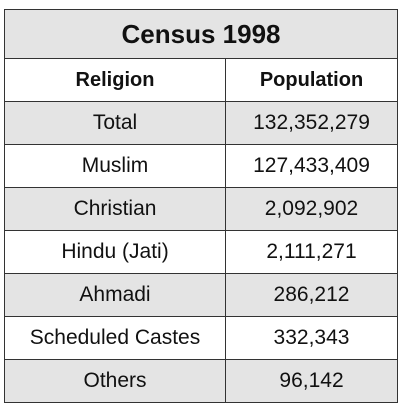 The image size is (404, 418). I want to click on table-row-muslim: Muslim 127,433,409, so click(201, 166).